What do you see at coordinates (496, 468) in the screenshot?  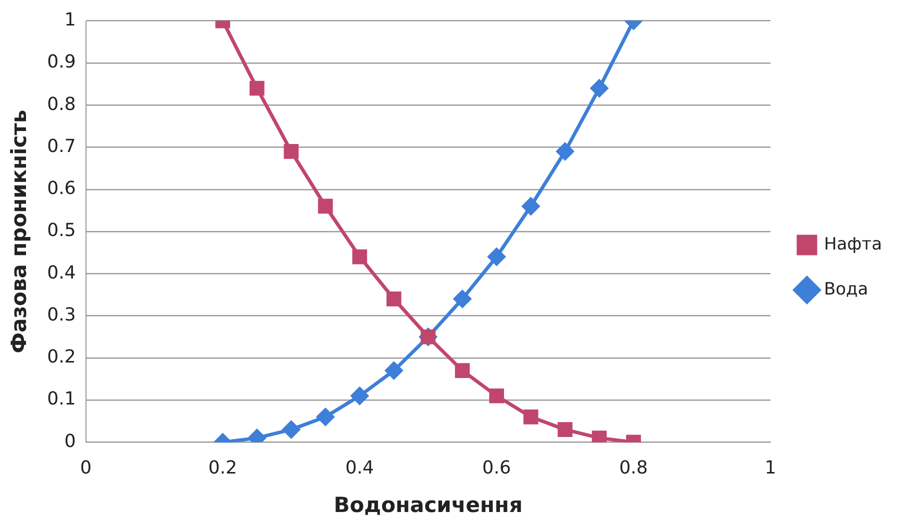 I see `x-tick-label: 0.6` at bounding box center [496, 468].